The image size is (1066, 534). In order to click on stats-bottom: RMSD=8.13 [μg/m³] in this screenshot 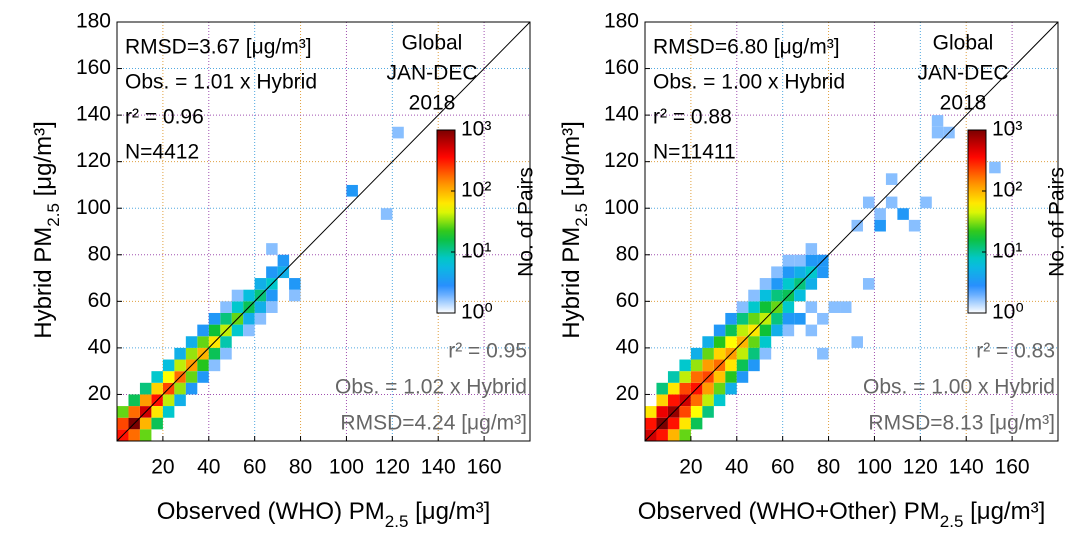, I will do `click(961, 423)`.